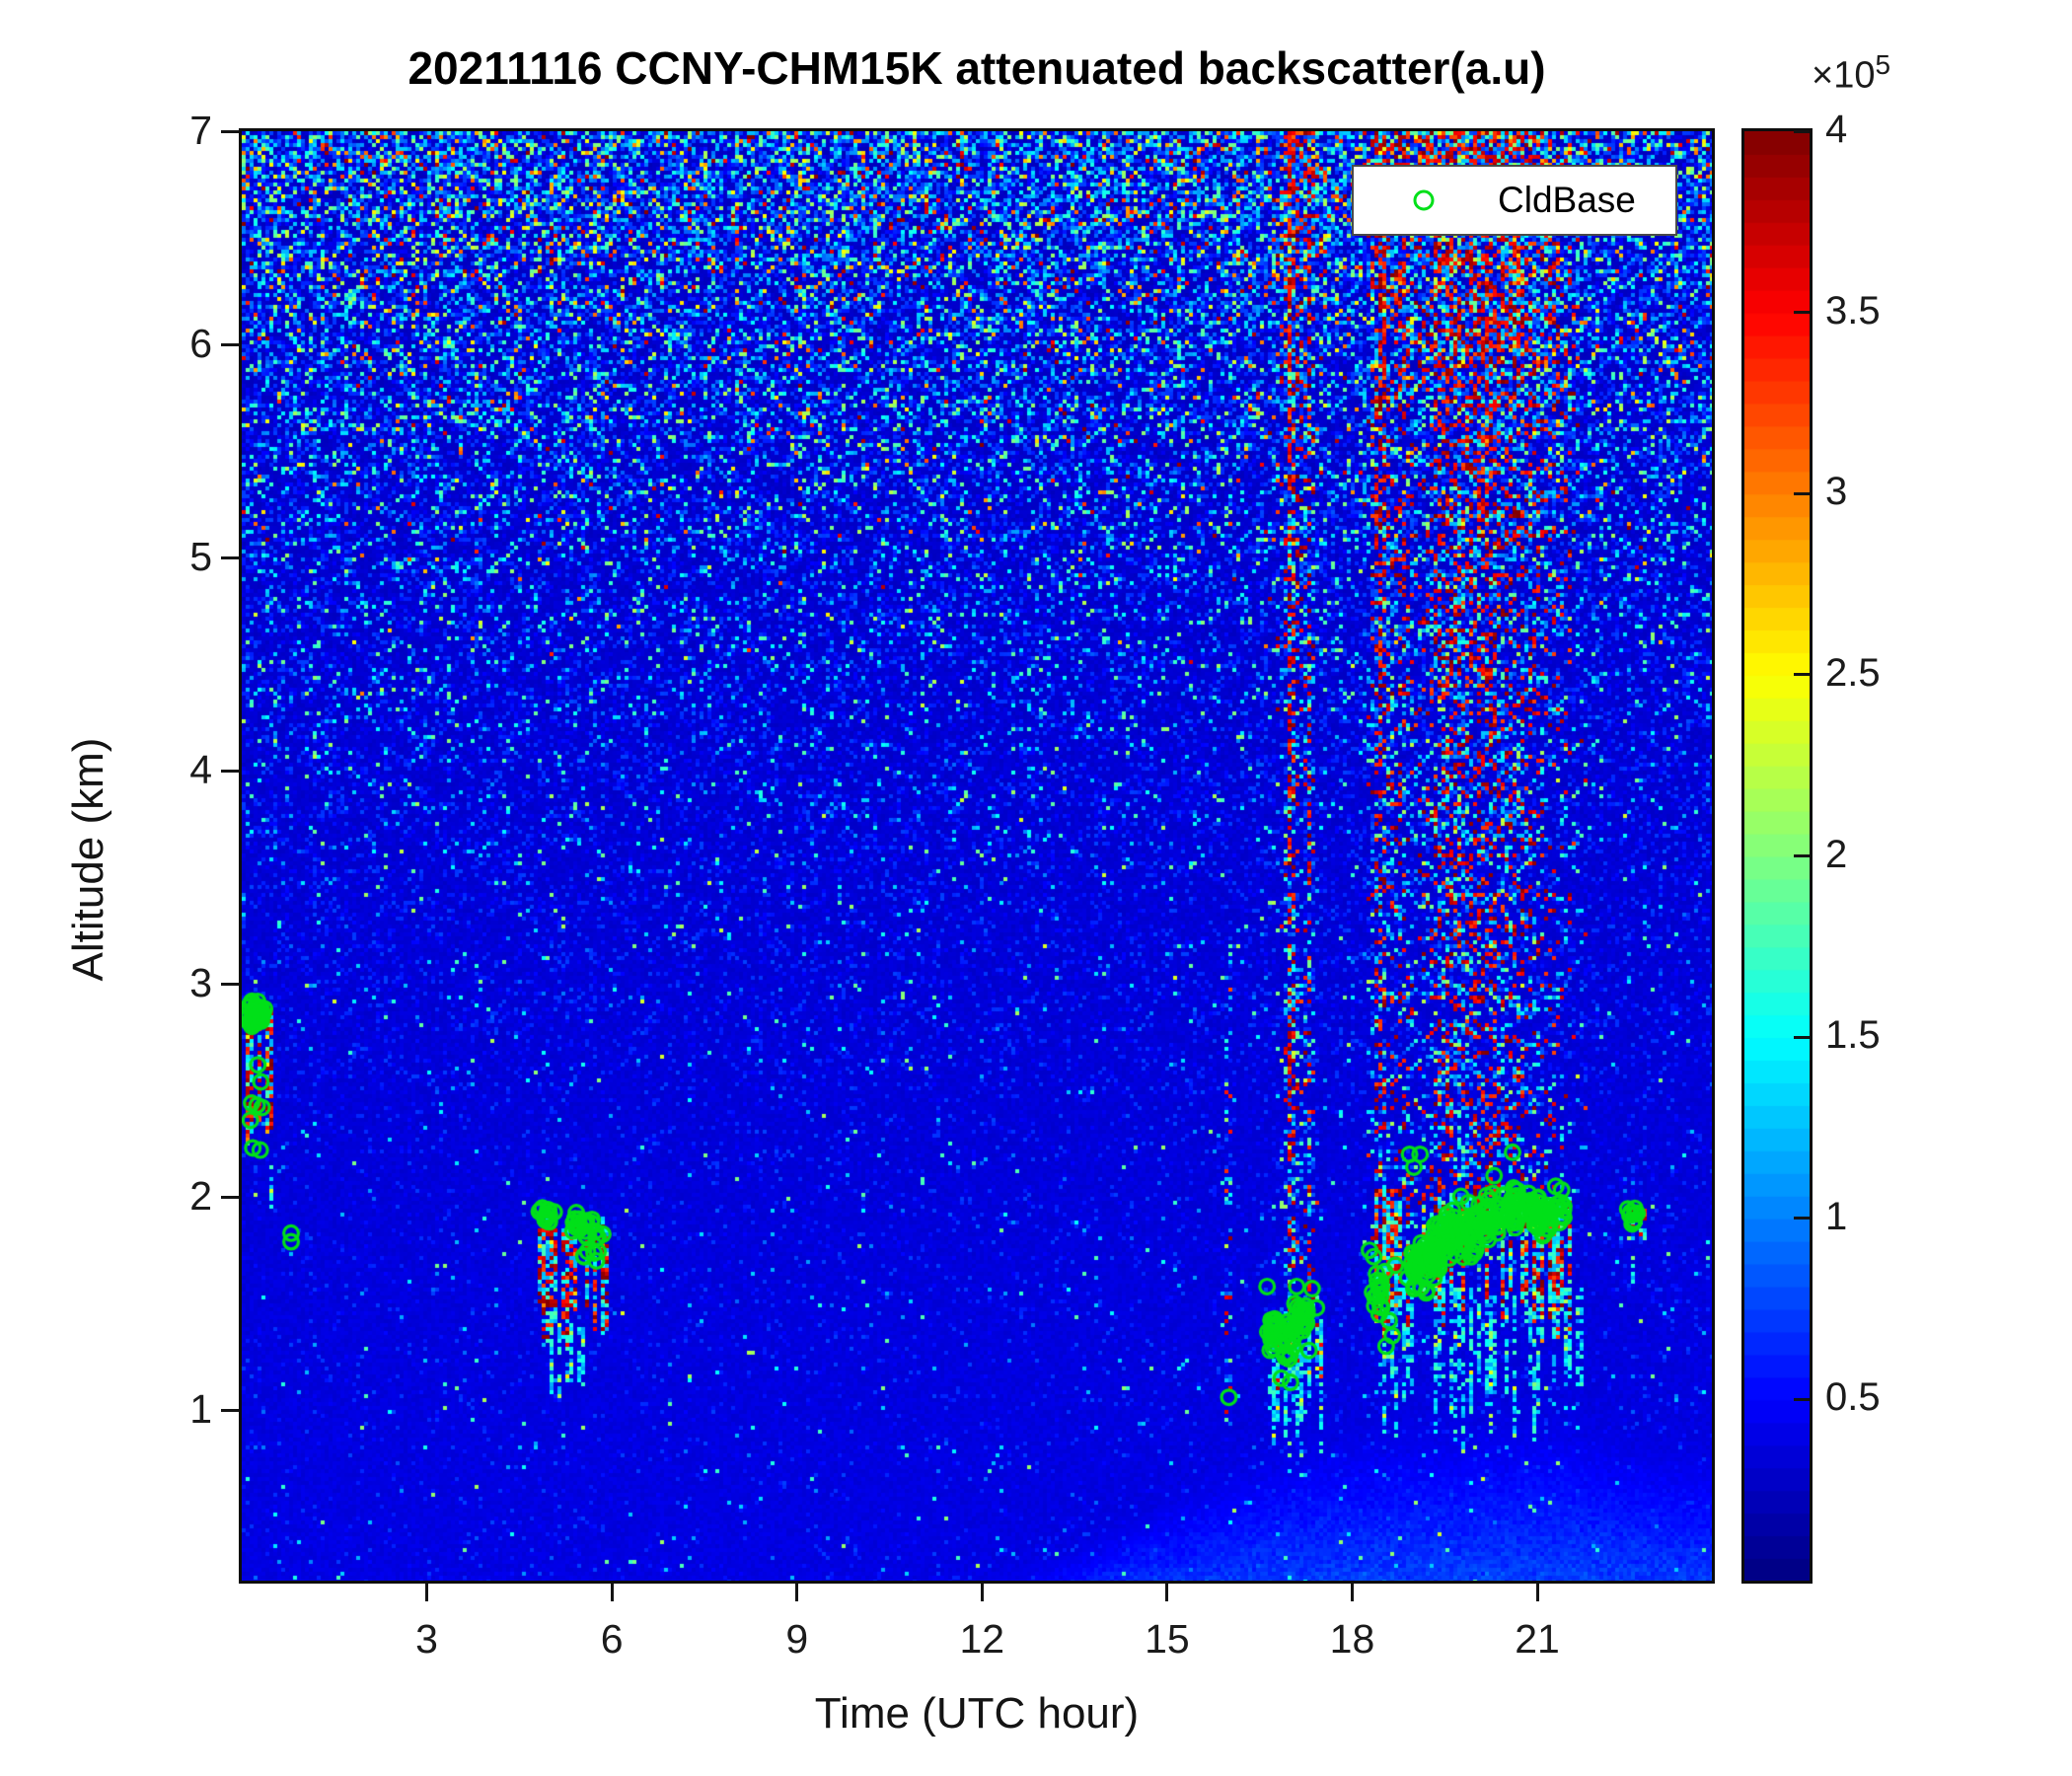  I want to click on y-tick-label: 5, so click(201, 557).